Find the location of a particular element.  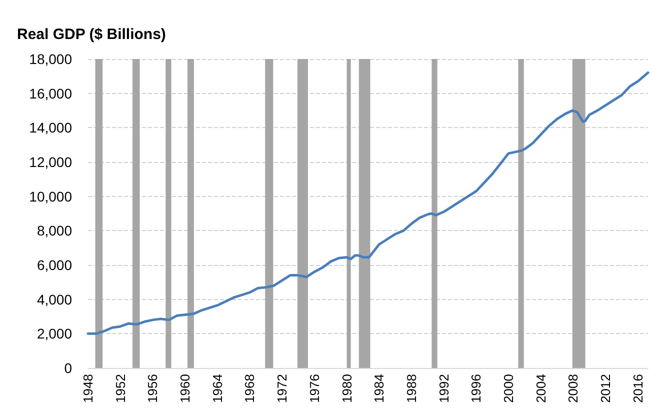

x-tick-label: 1972 is located at coordinates (282, 388).